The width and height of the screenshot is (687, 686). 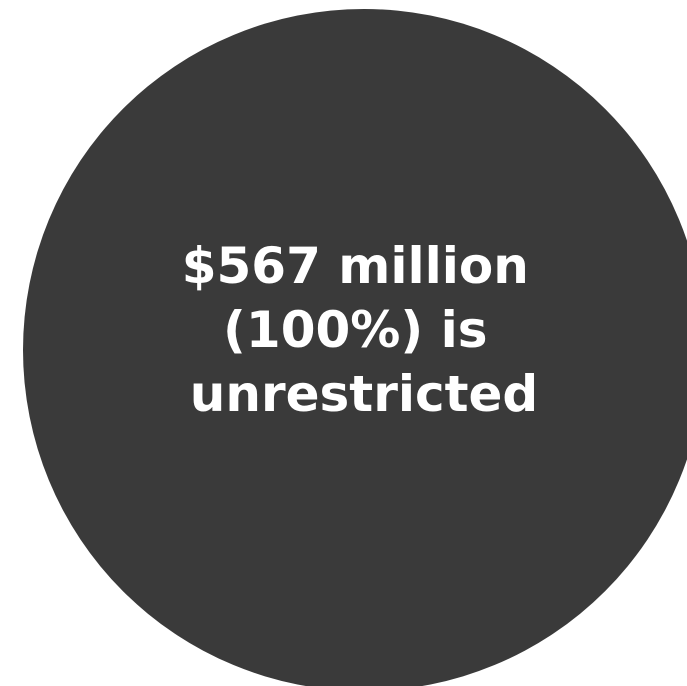 What do you see at coordinates (355, 266) in the screenshot?
I see `slice-label-line-1: $567 million` at bounding box center [355, 266].